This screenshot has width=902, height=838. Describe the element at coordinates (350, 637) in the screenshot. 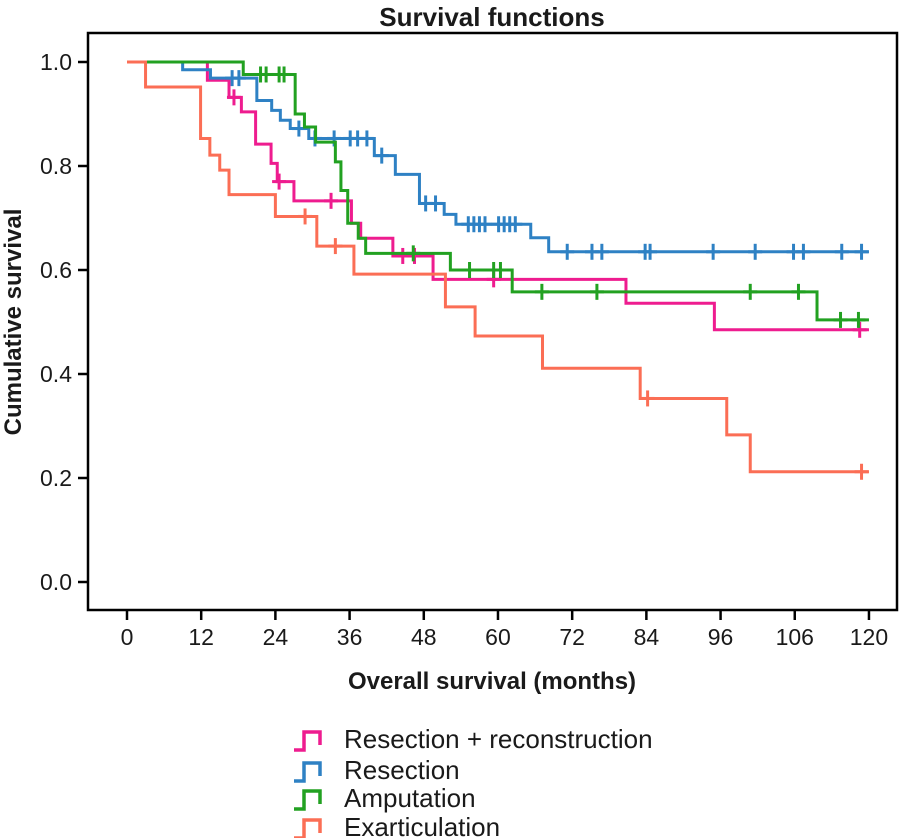

I see `x-tick-label: 36` at that location.